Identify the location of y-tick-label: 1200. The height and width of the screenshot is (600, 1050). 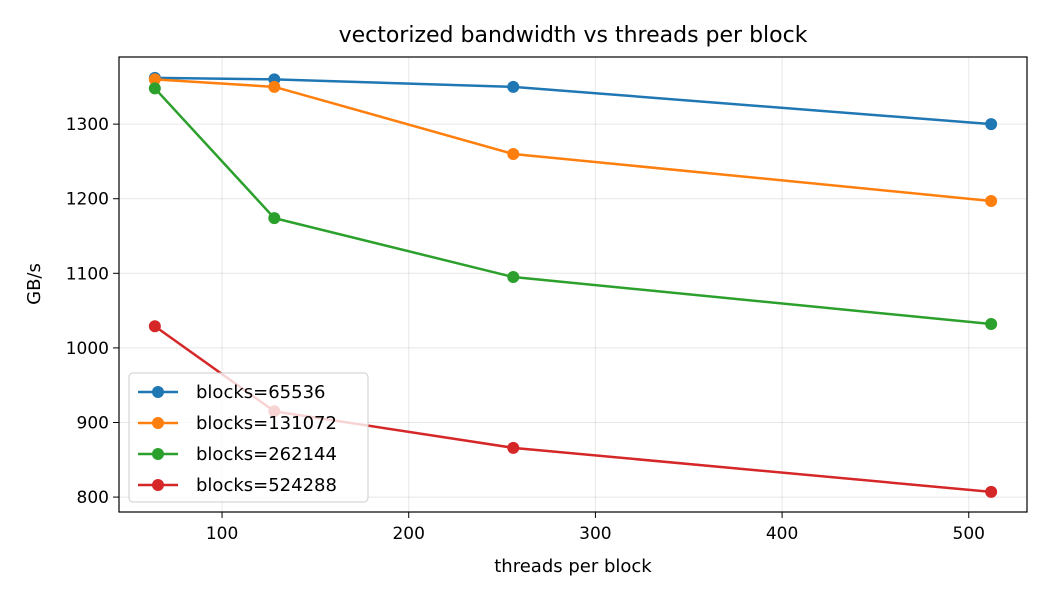
(87, 200).